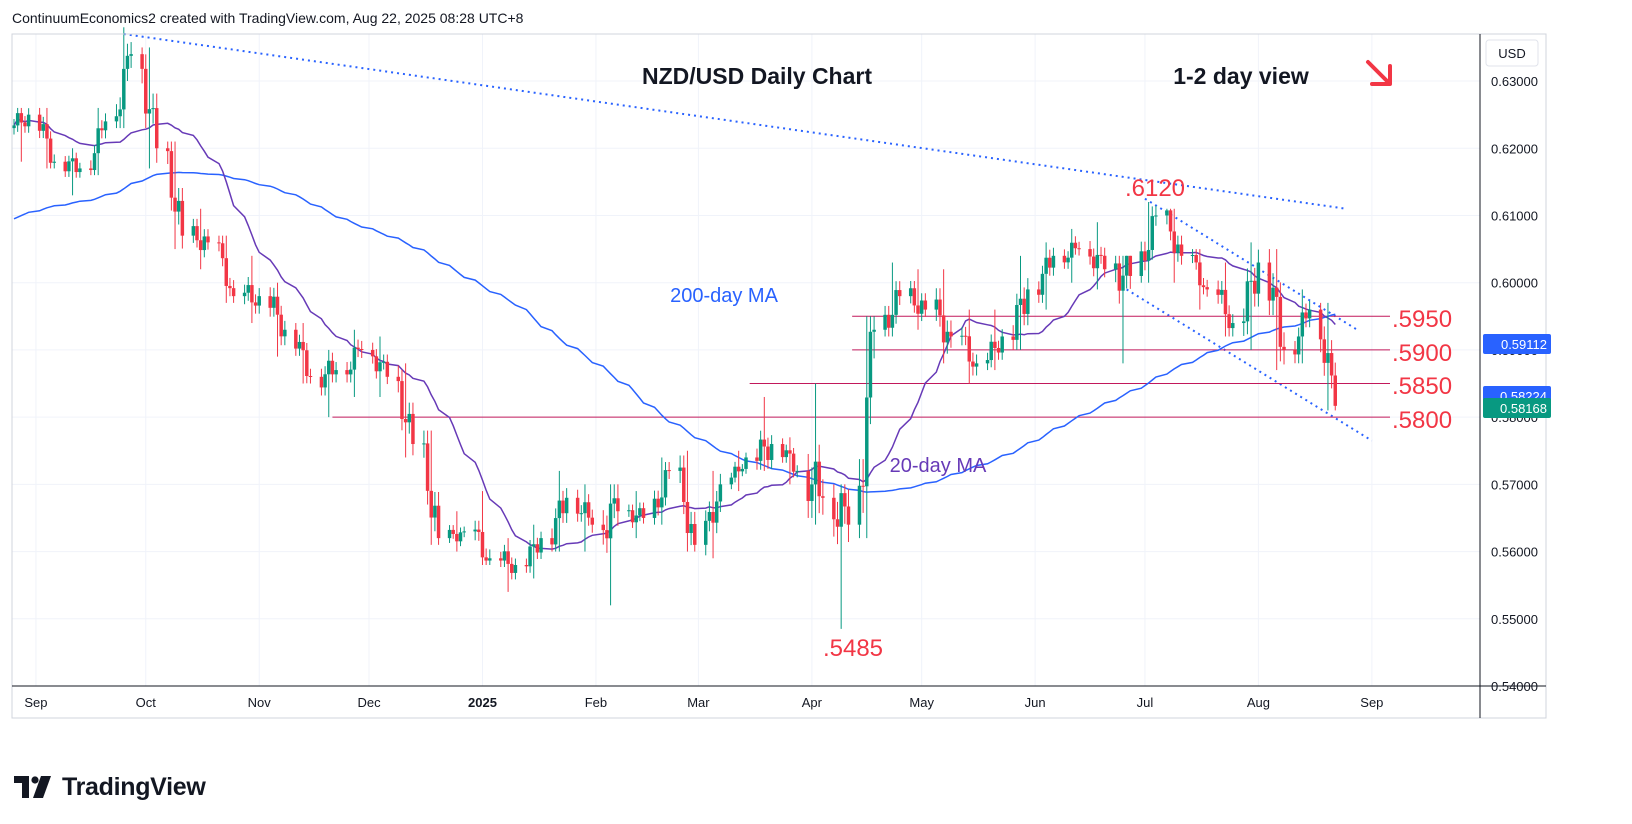 This screenshot has width=1632, height=824. Describe the element at coordinates (757, 76) in the screenshot. I see `chart-title: NZD/USD Daily Chart` at that location.